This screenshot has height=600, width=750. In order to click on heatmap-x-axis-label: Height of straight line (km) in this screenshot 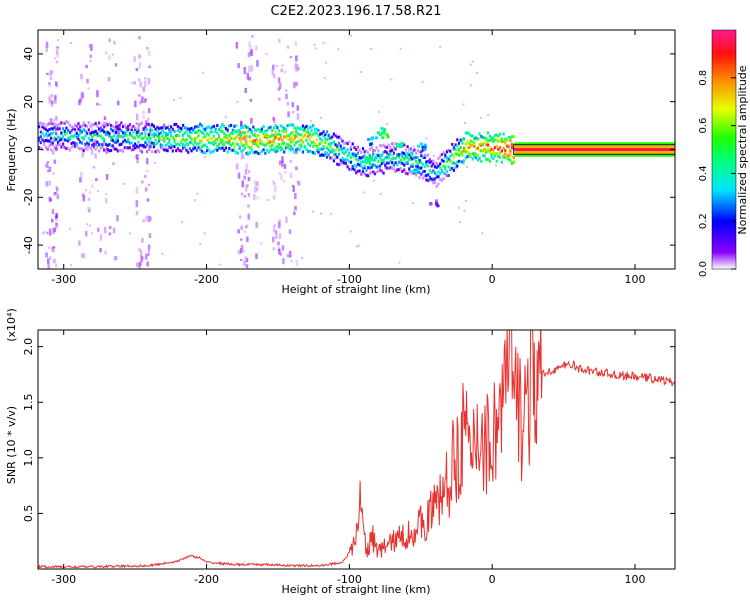, I will do `click(355, 289)`.